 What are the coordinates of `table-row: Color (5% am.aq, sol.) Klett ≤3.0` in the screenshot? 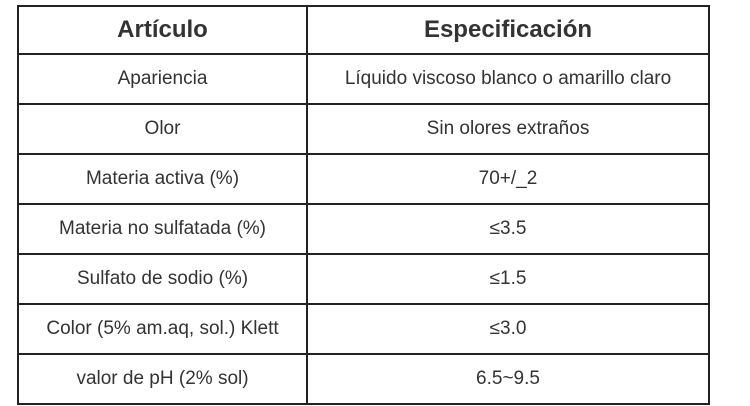 It's located at (363, 329).